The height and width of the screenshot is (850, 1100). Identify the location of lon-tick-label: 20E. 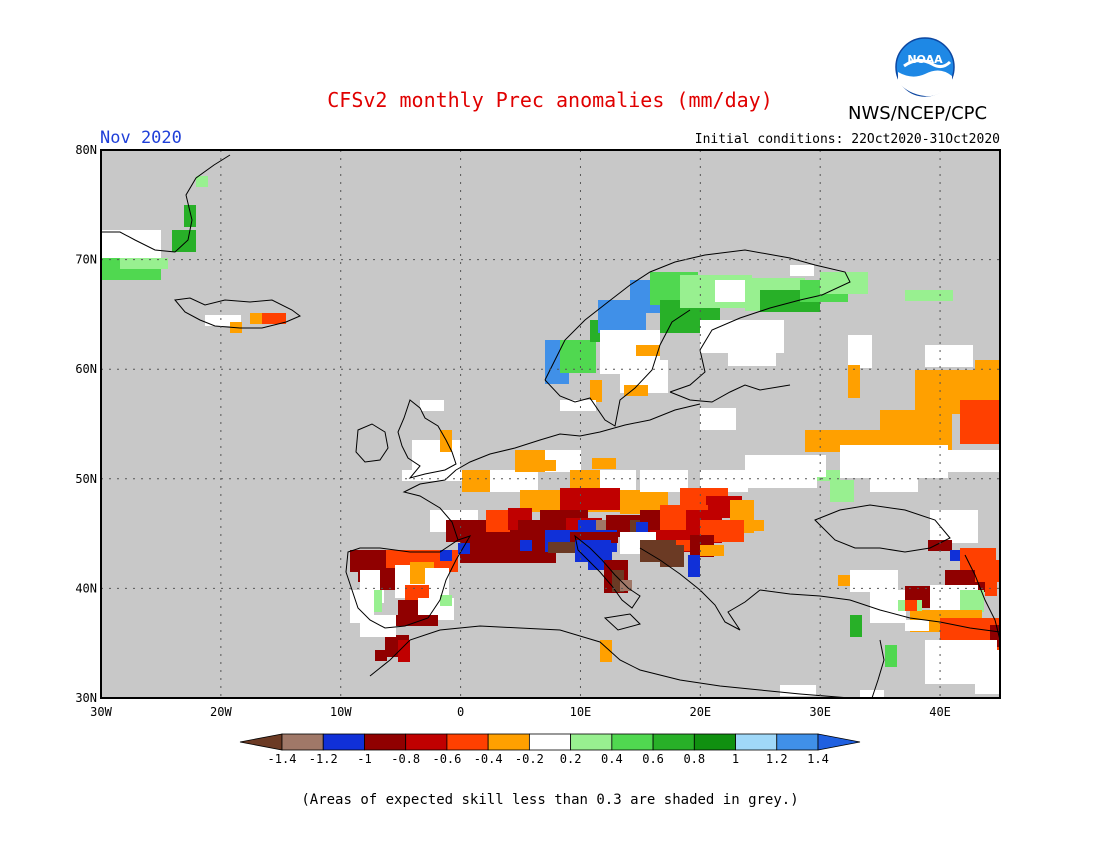
(700, 712).